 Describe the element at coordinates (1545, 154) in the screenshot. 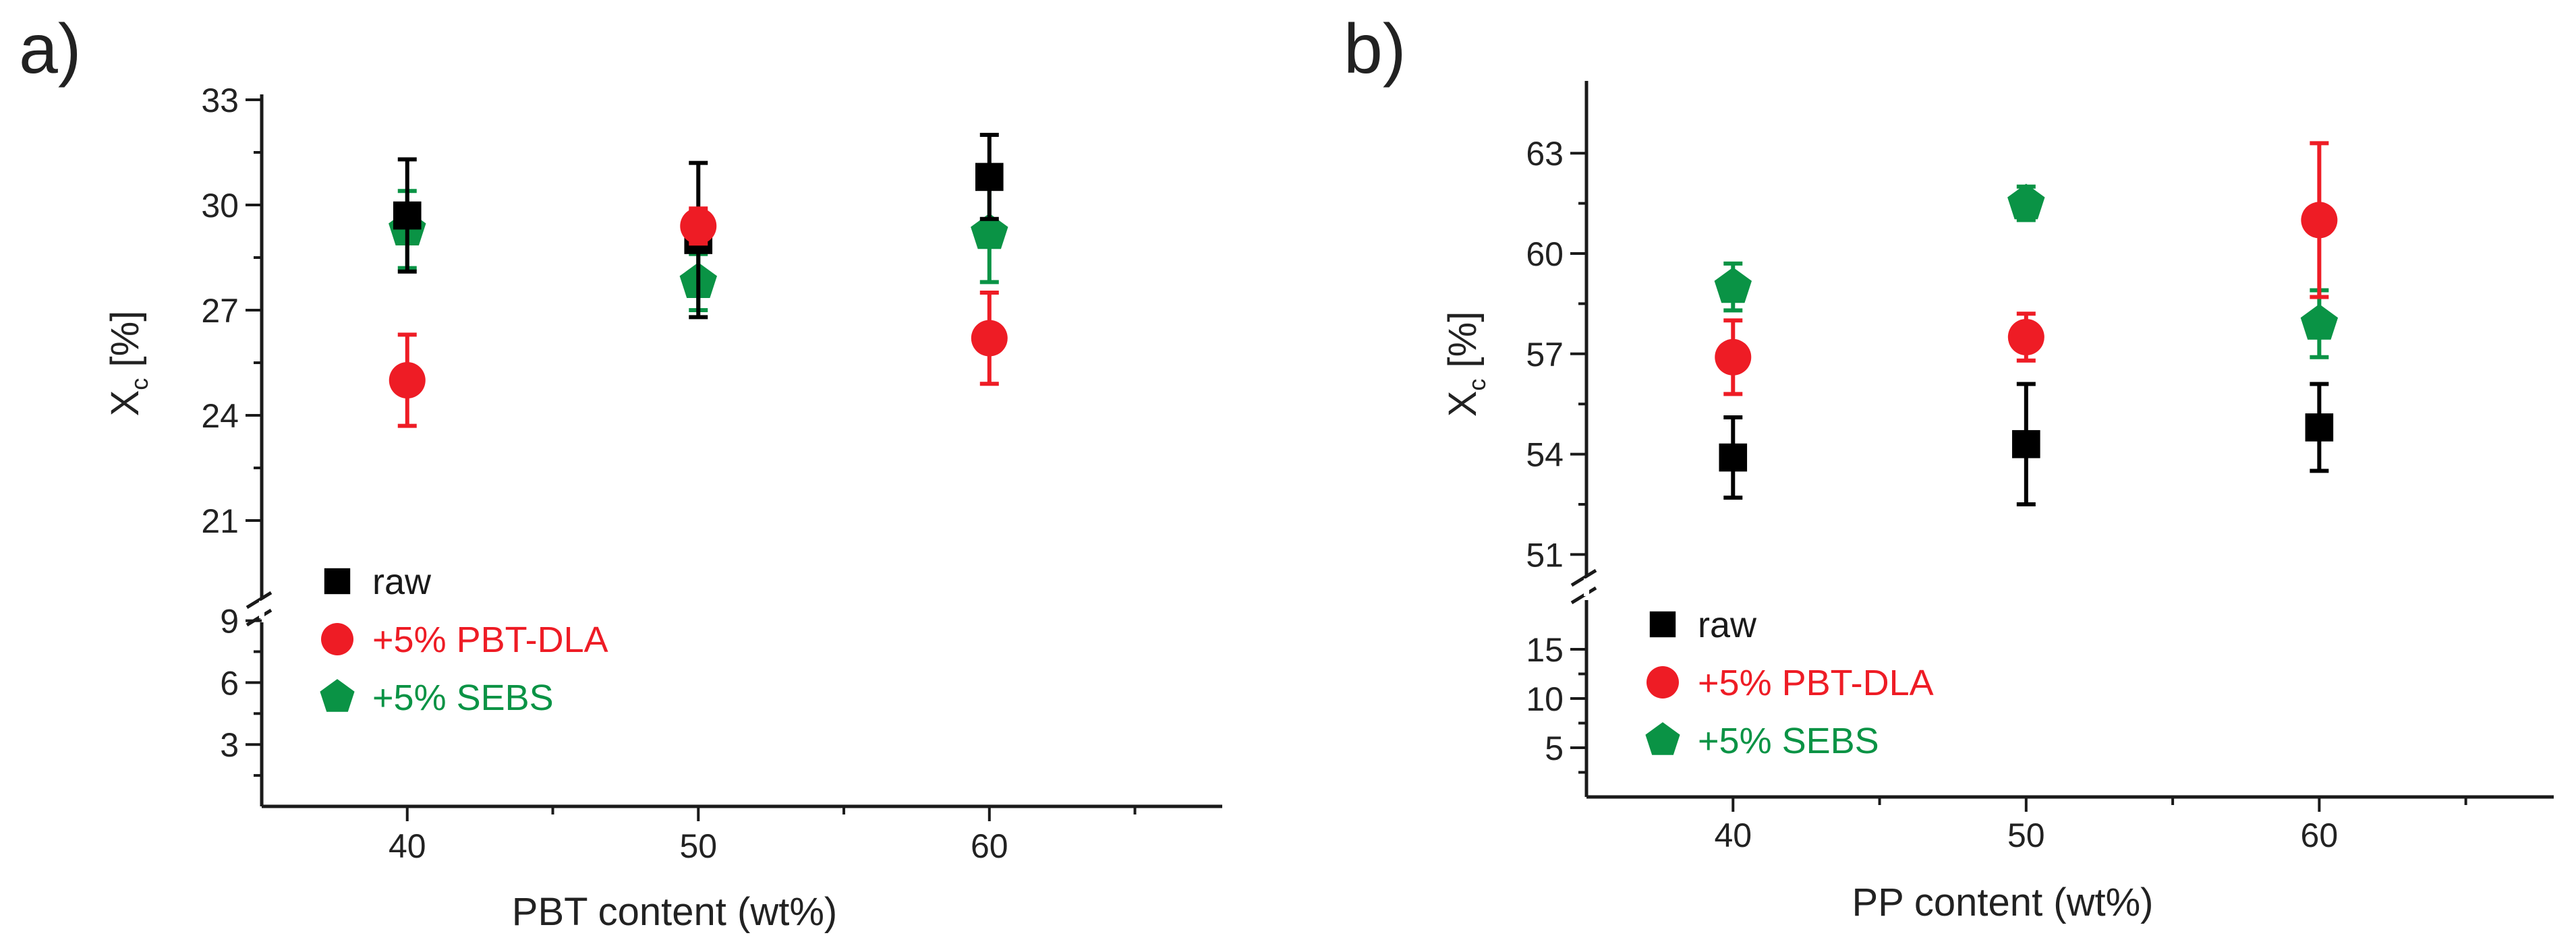

I see `y-tick-label: 63` at that location.